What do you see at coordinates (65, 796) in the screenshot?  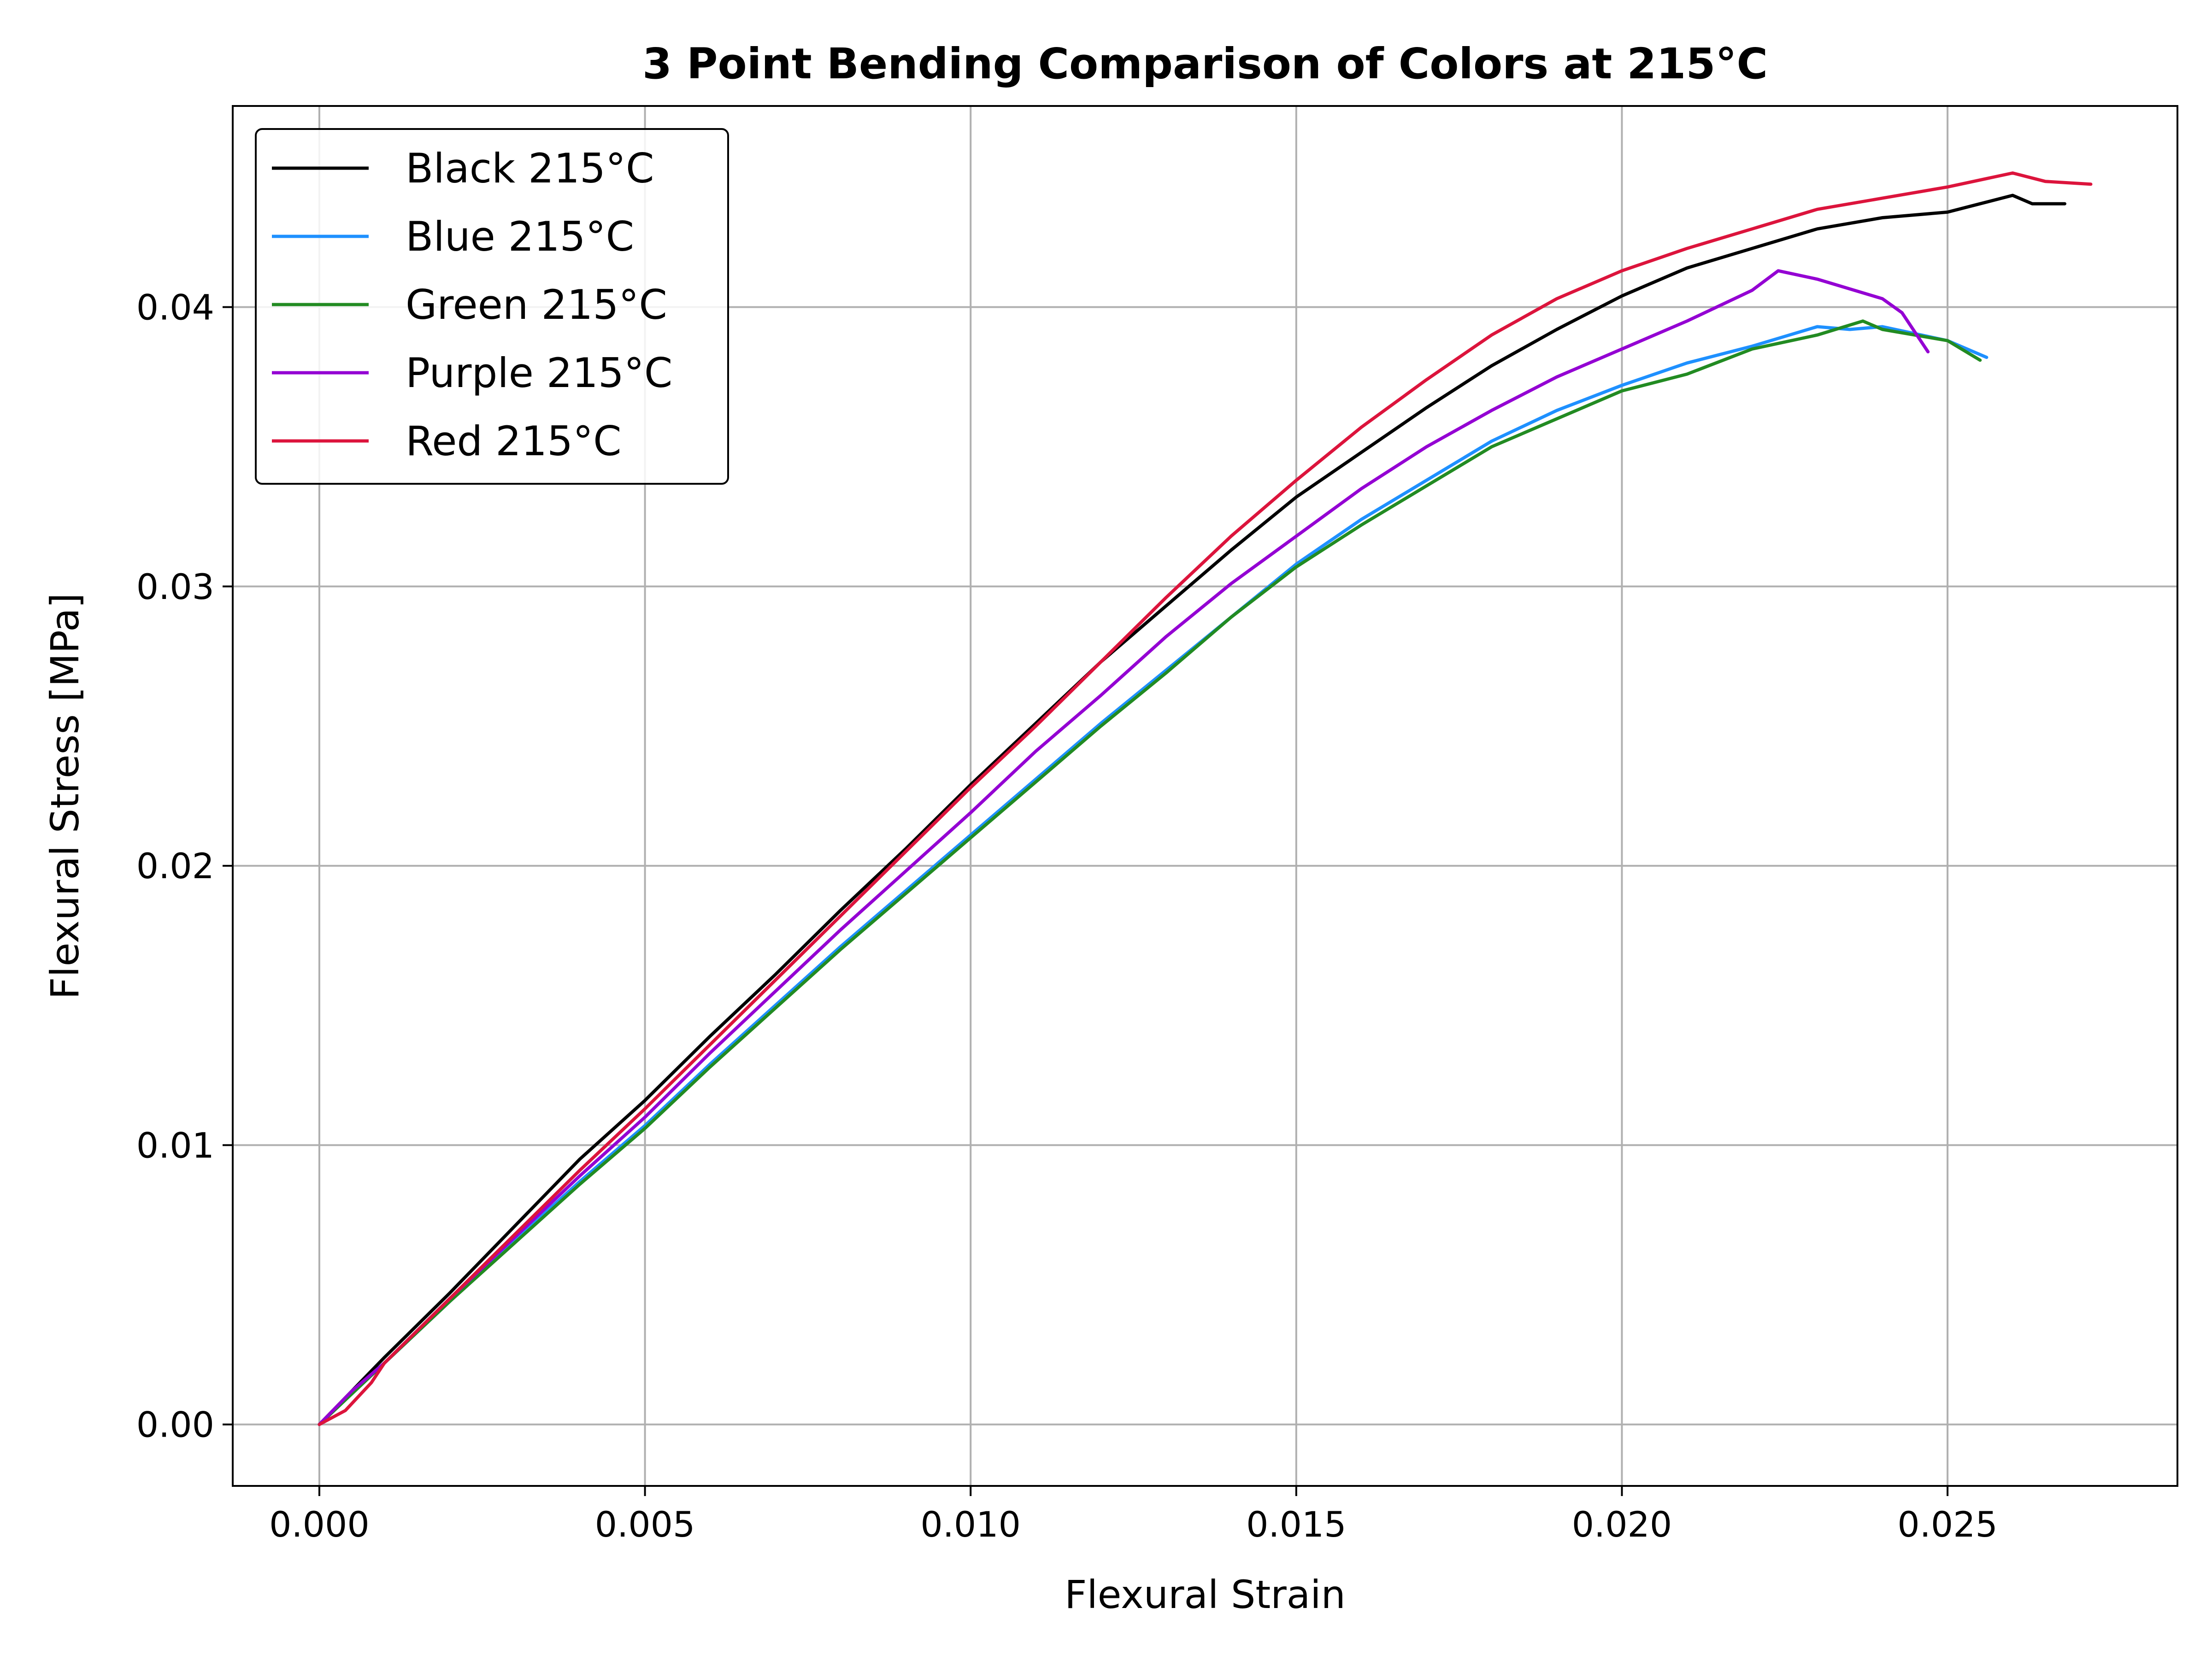 I see `y-axis-label: Flexural Stress [MPa]` at bounding box center [65, 796].